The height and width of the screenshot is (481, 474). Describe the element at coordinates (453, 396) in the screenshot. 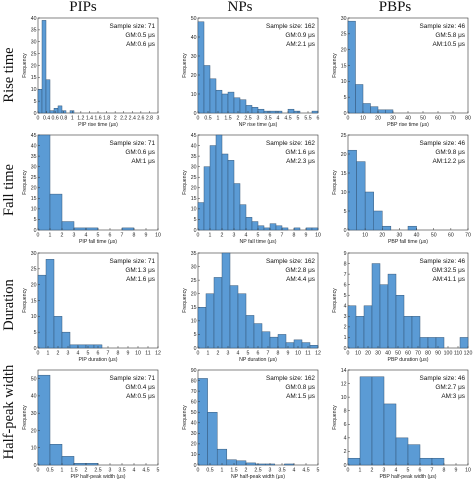

I see `pbp-half-stat-2: AM:3 μs` at that location.